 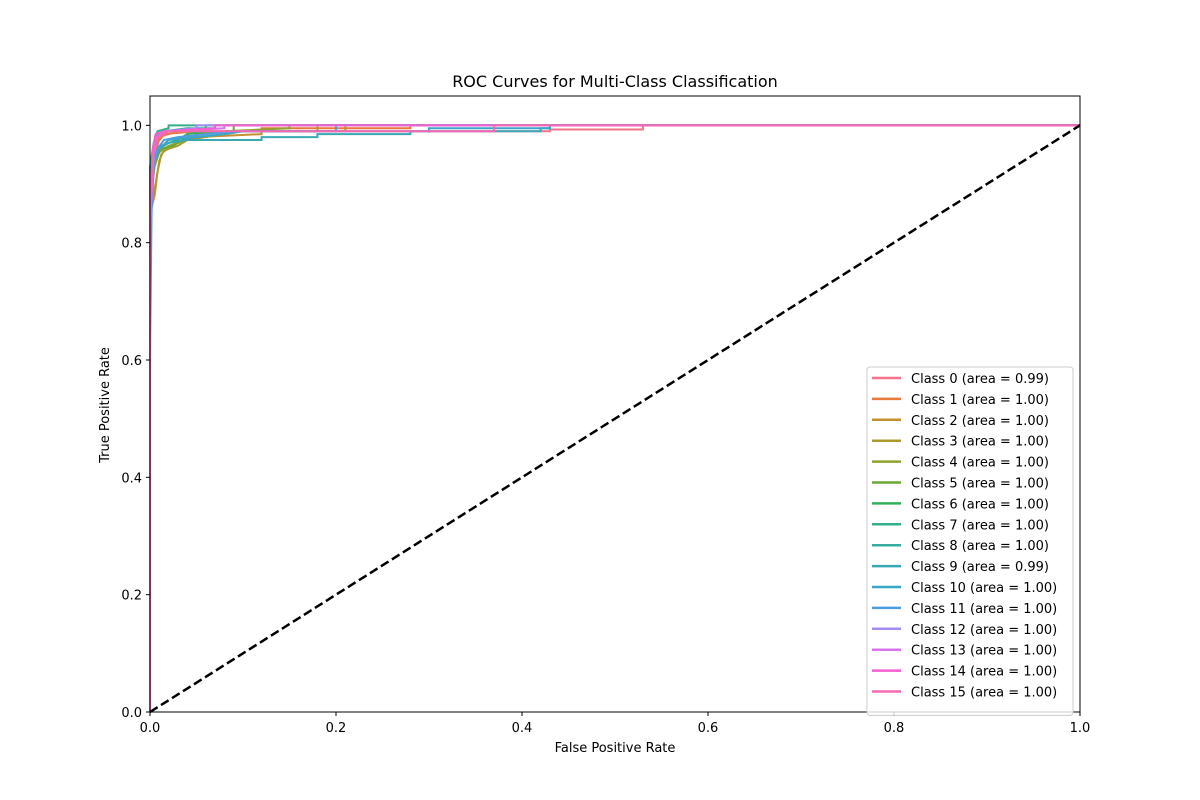 I want to click on y-tick-label: 0.4, so click(x=131, y=478).